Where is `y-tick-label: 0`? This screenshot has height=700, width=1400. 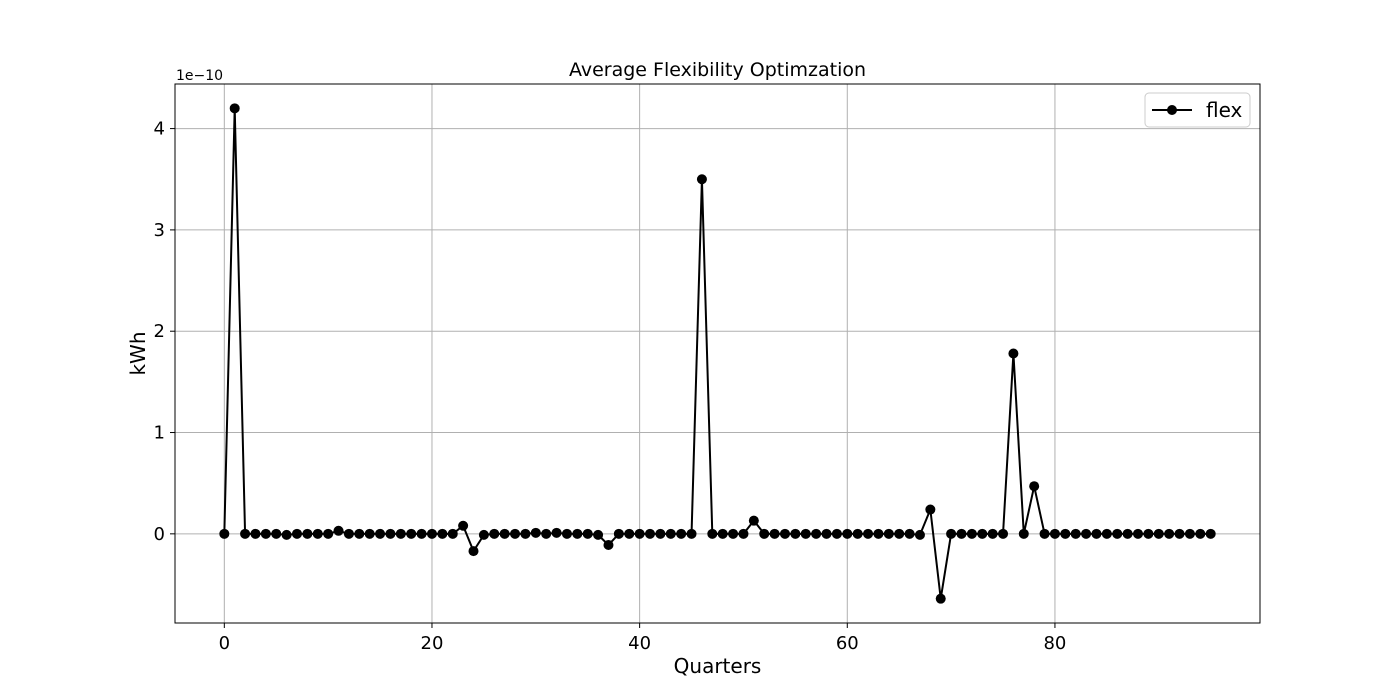 y-tick-label: 0 is located at coordinates (159, 534).